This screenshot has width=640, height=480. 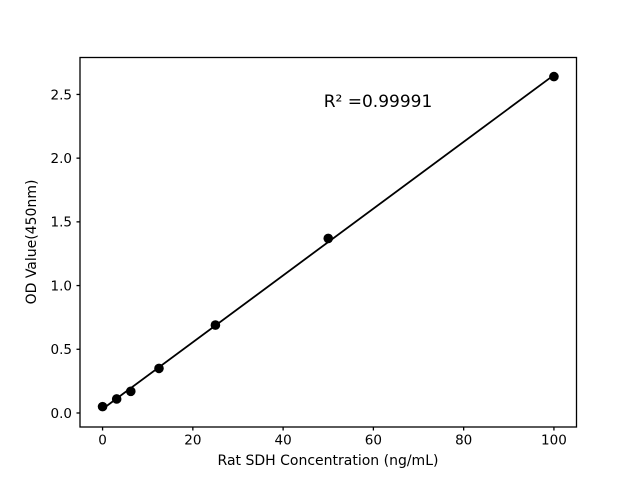 What do you see at coordinates (192, 441) in the screenshot?
I see `x-tick-label: 20` at bounding box center [192, 441].